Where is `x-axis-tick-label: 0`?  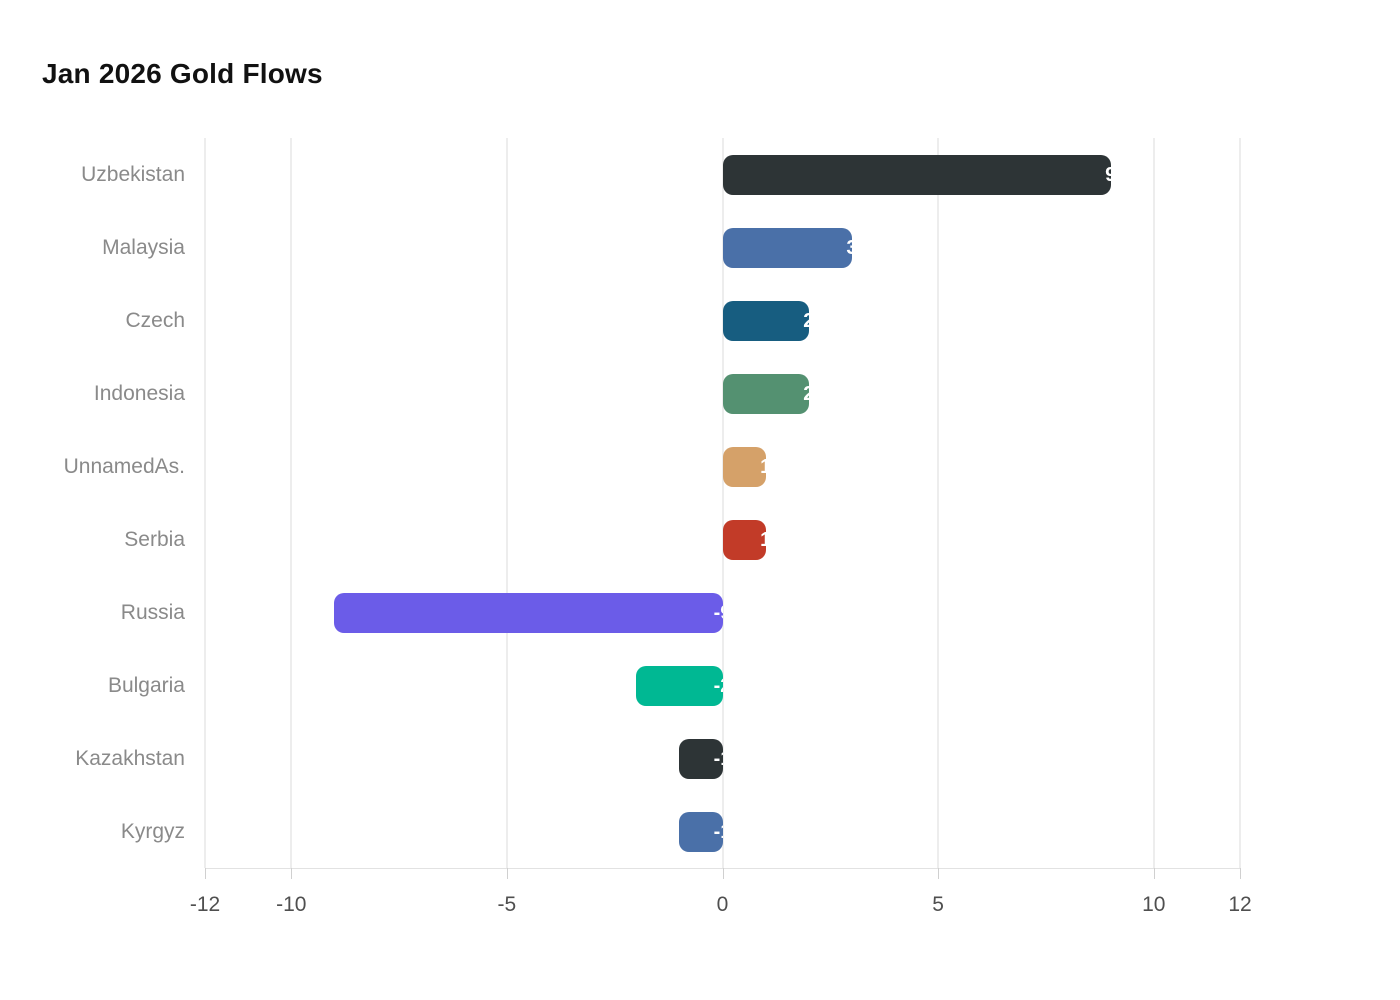 x-axis-tick-label: 0 is located at coordinates (722, 904).